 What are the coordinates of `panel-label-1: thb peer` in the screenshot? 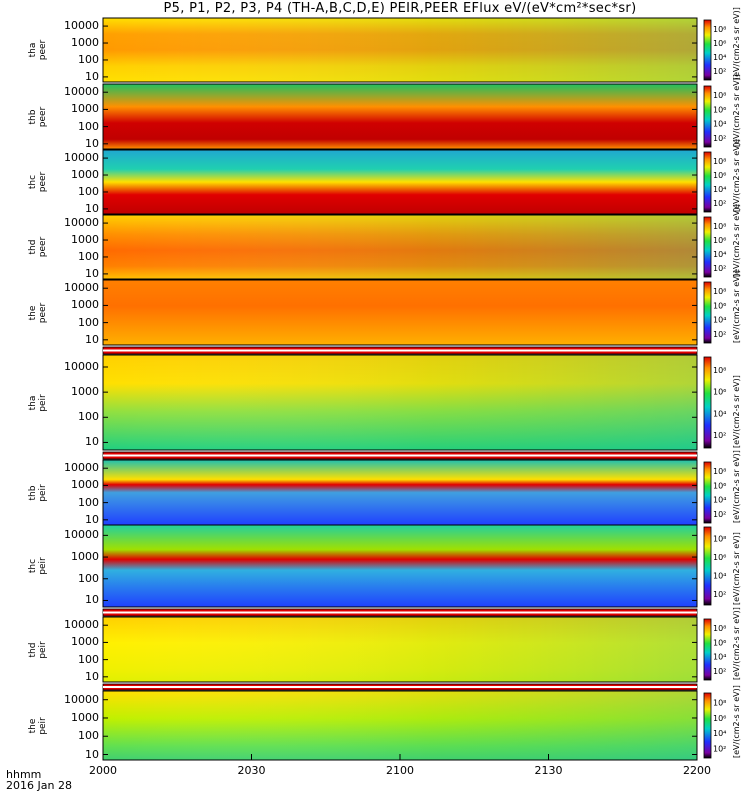 It's located at (38, 117).